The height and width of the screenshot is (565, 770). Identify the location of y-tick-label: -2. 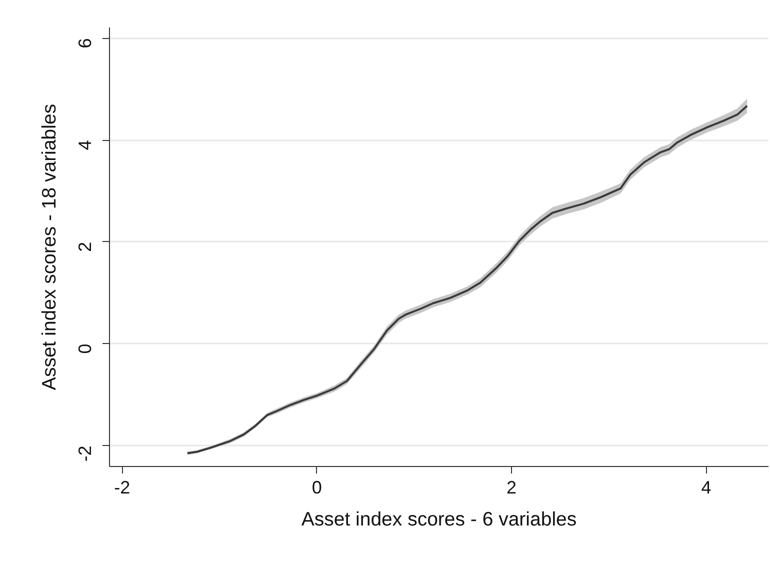
(85, 454).